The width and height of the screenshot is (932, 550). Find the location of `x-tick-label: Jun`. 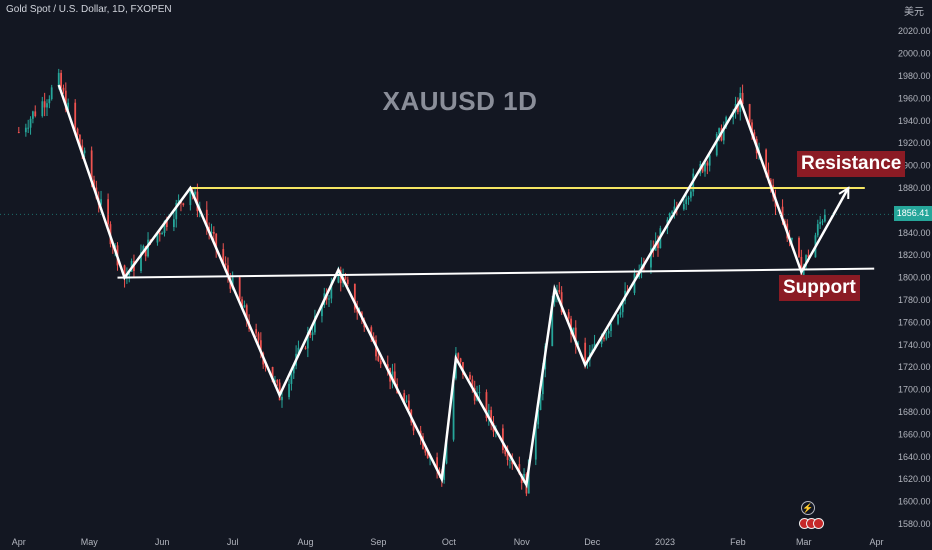

x-tick-label: Jun is located at coordinates (162, 542).